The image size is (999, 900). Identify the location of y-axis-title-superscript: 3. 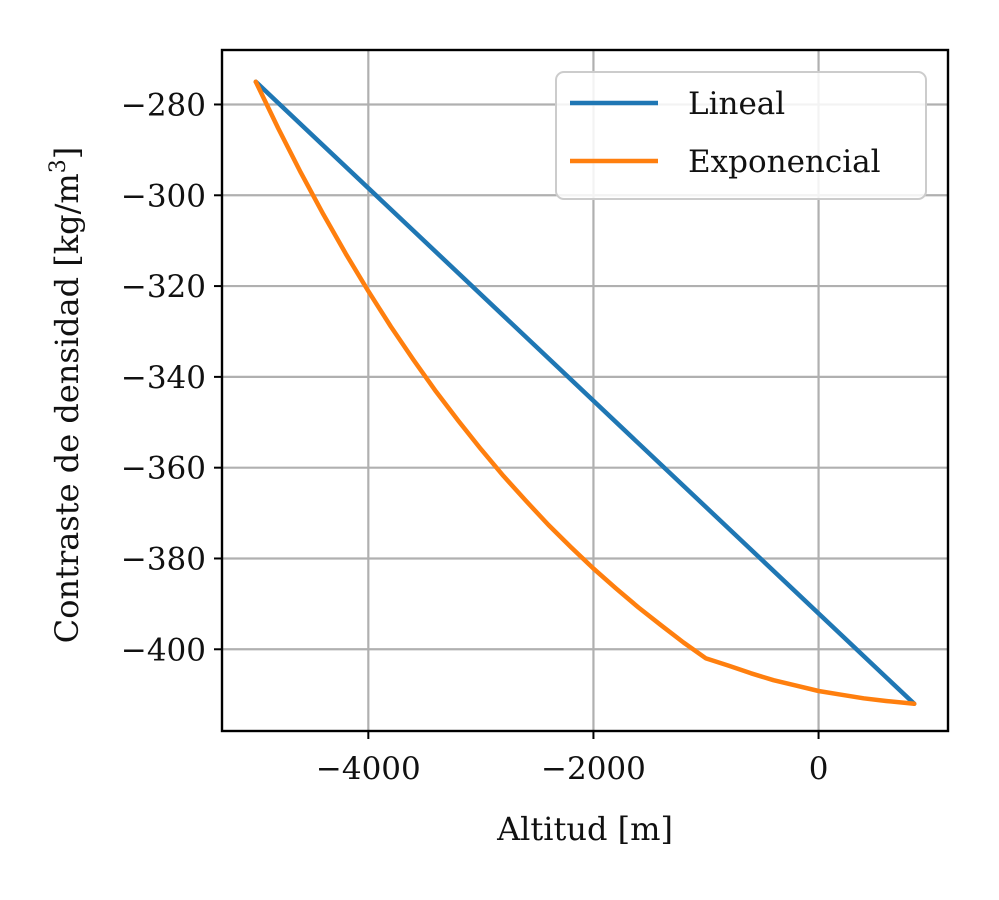
(58, 166).